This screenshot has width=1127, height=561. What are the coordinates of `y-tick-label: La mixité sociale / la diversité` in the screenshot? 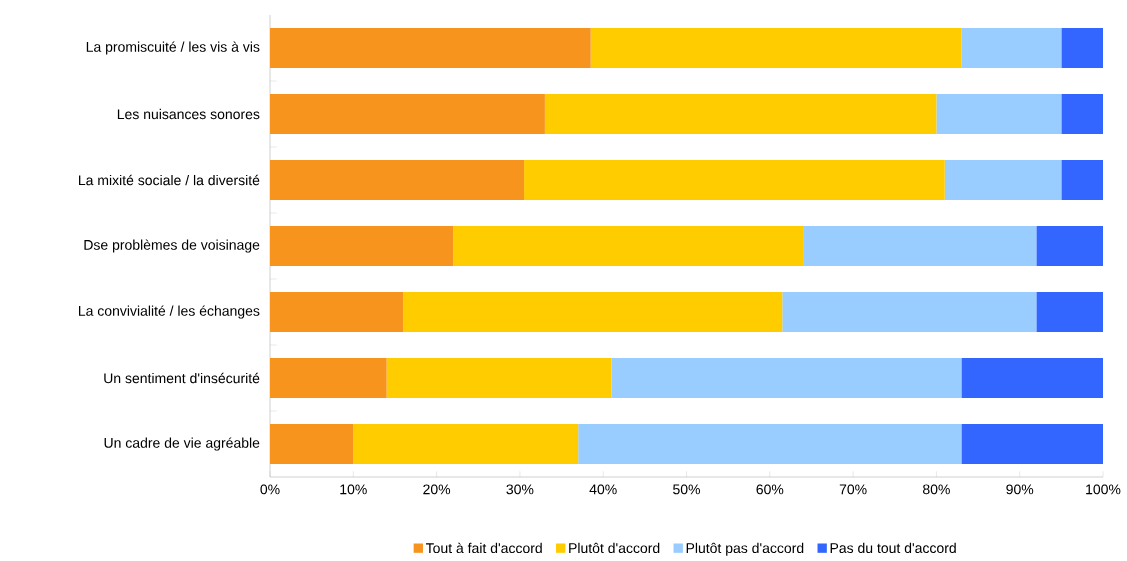 It's located at (169, 180).